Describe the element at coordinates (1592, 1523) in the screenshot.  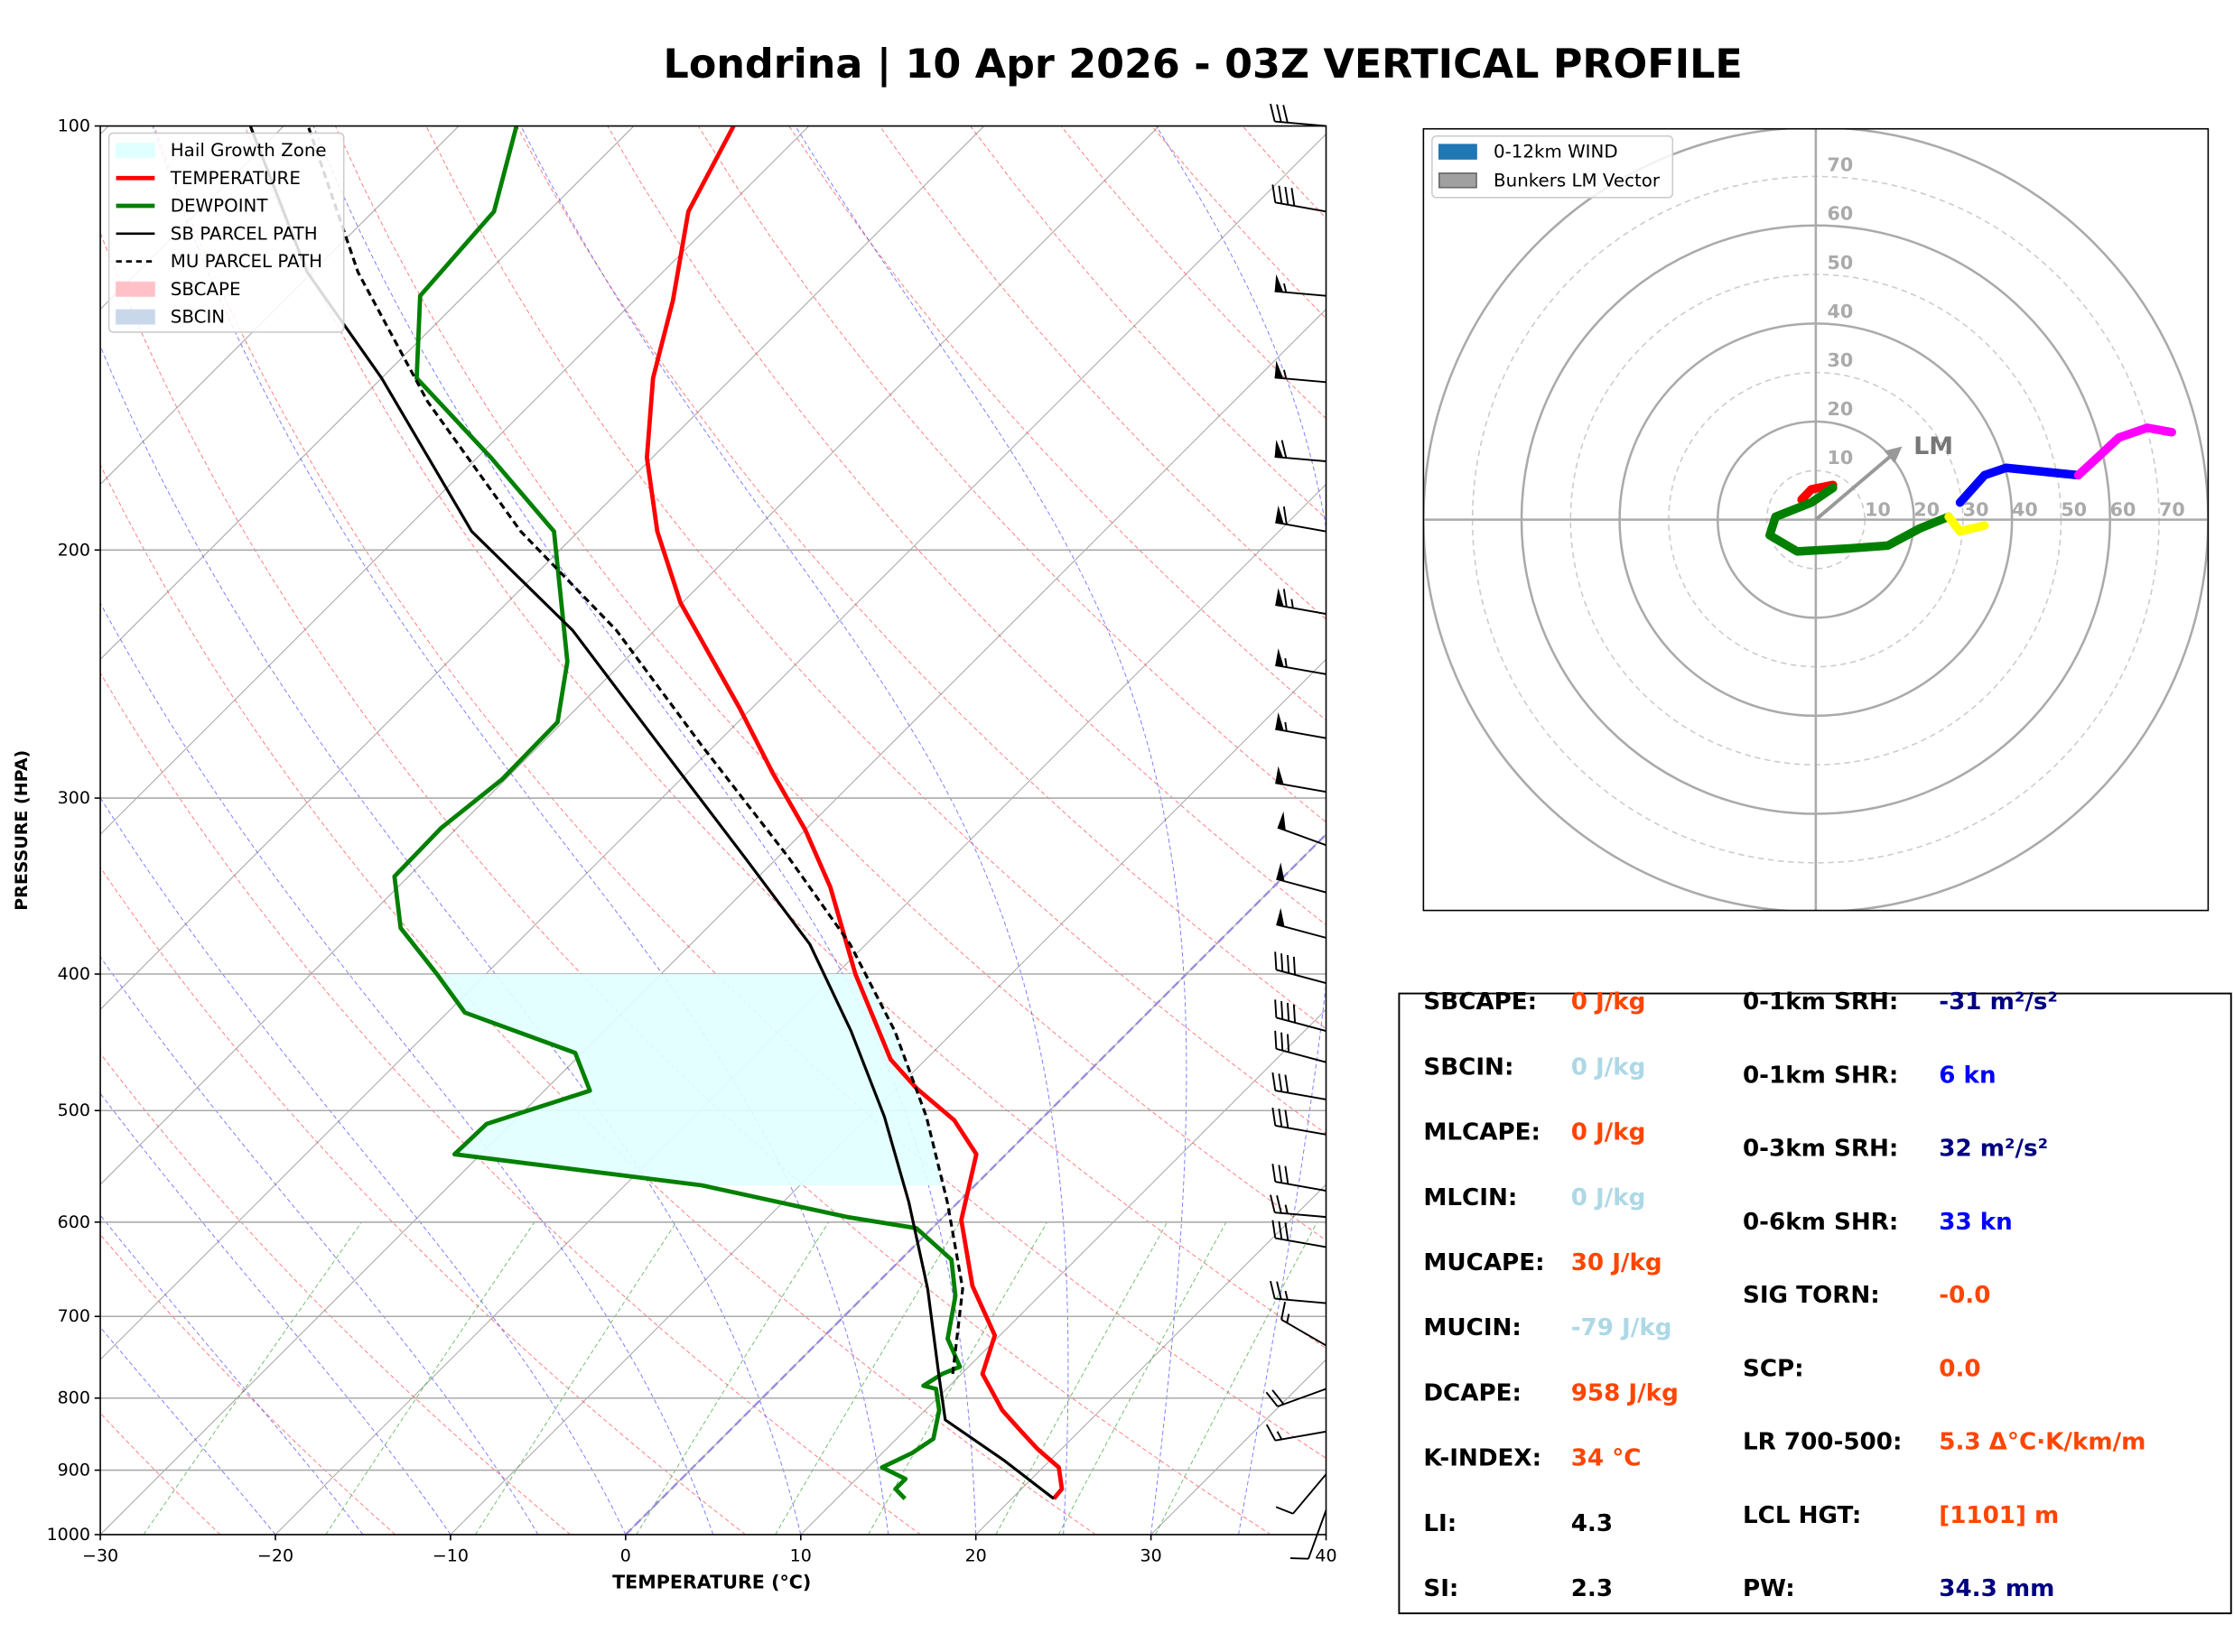
I see `index-value: 4.3` at that location.